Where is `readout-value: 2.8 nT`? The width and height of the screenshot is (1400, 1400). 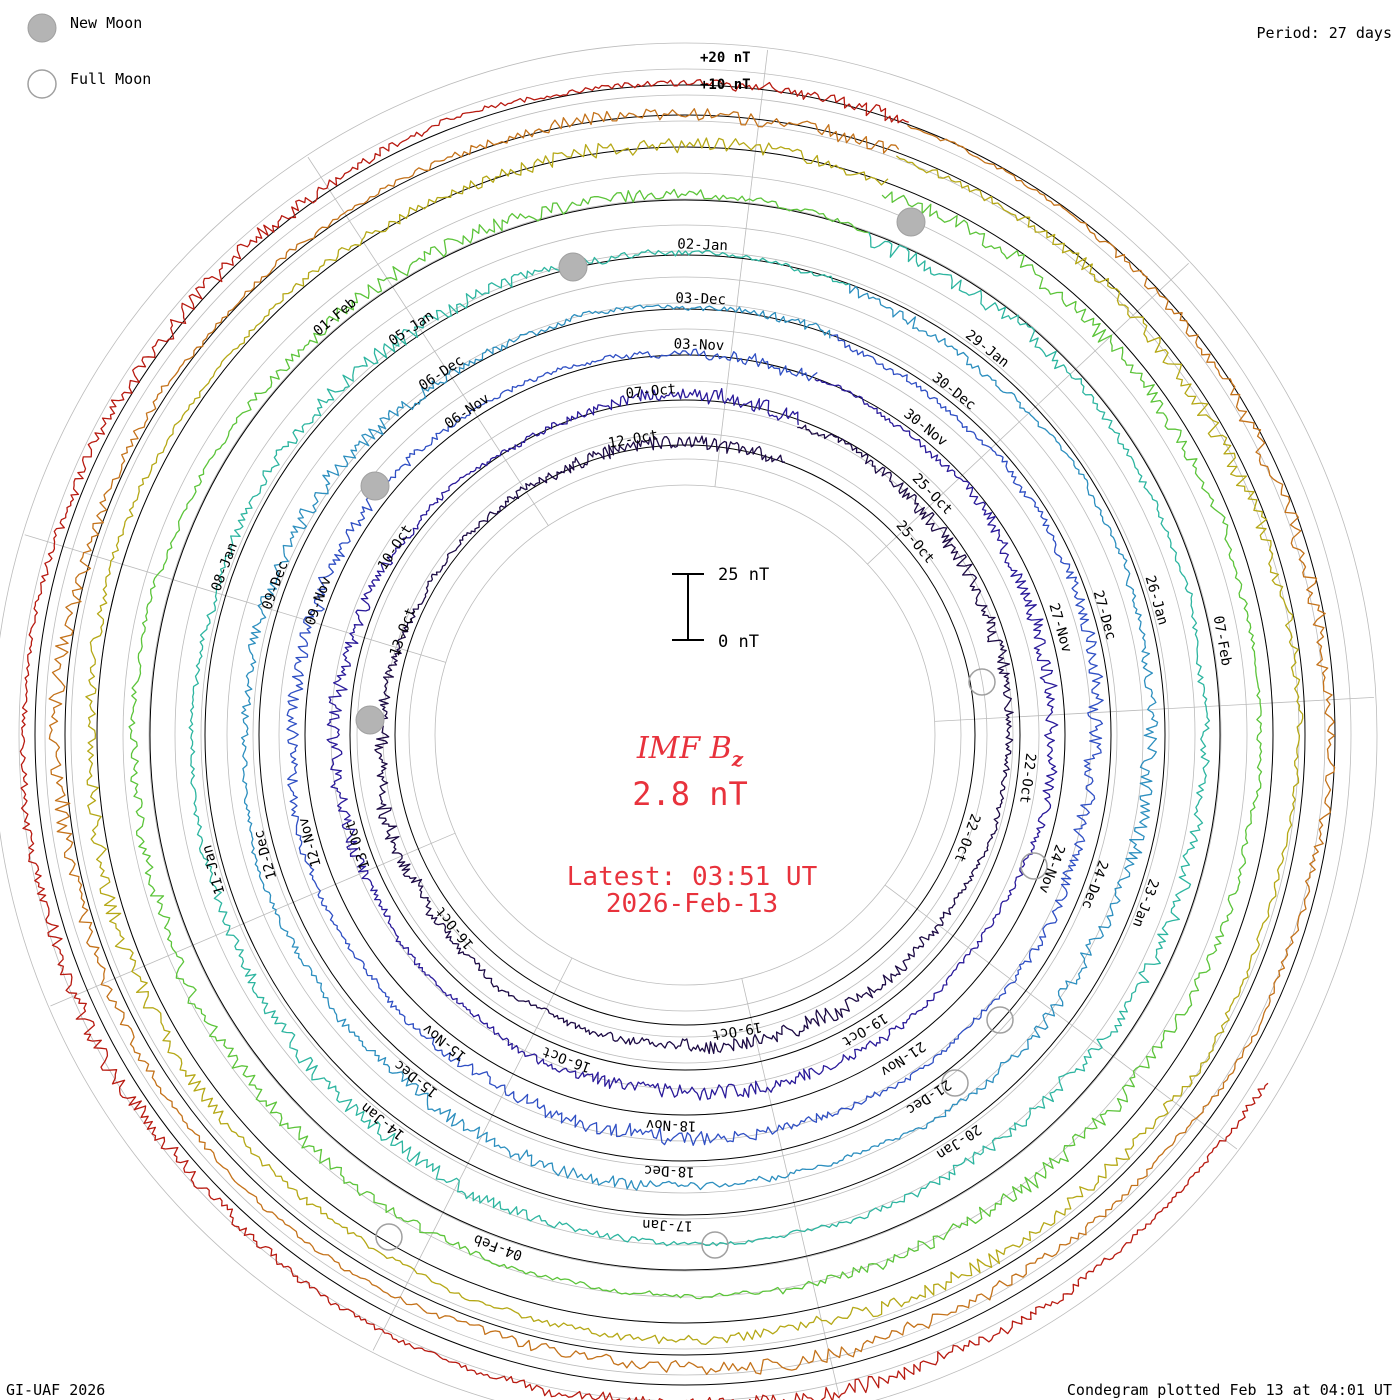
readout-value: 2.8 nT is located at coordinates (690, 794).